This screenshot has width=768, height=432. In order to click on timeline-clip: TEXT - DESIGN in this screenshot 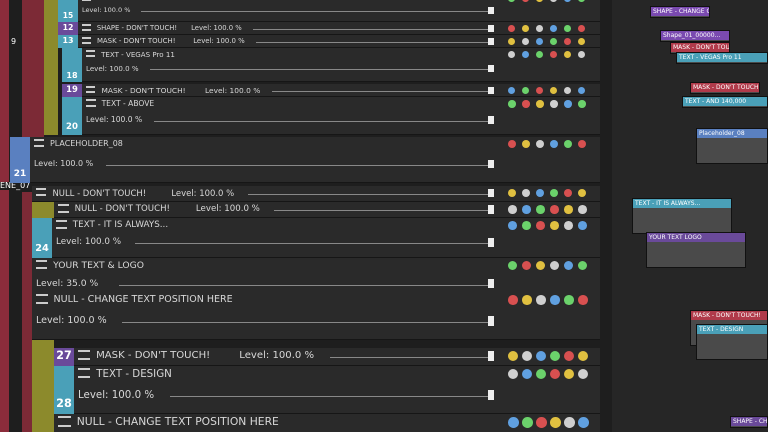, I will do `click(732, 342)`.